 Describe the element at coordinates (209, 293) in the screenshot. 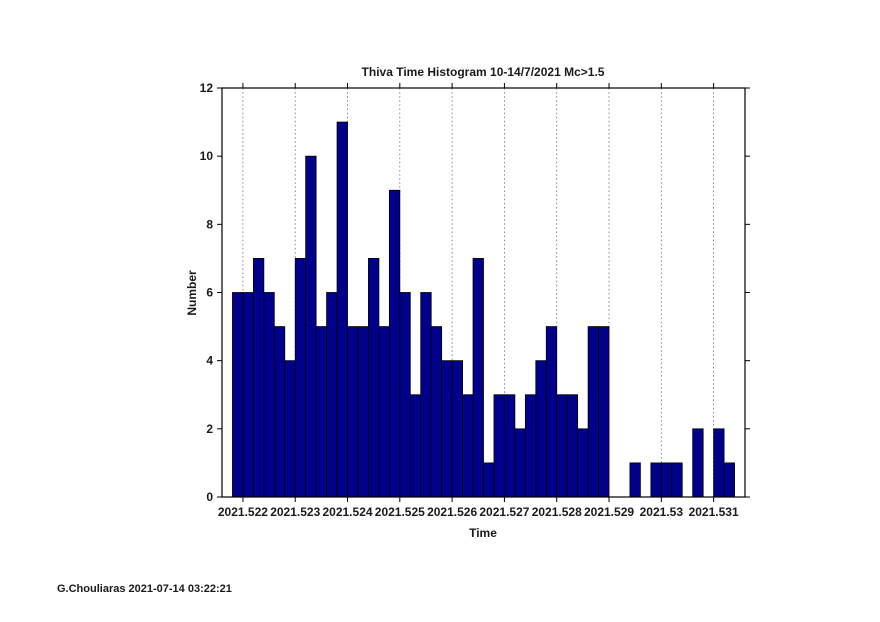

I see `y-tick-label: 6` at that location.